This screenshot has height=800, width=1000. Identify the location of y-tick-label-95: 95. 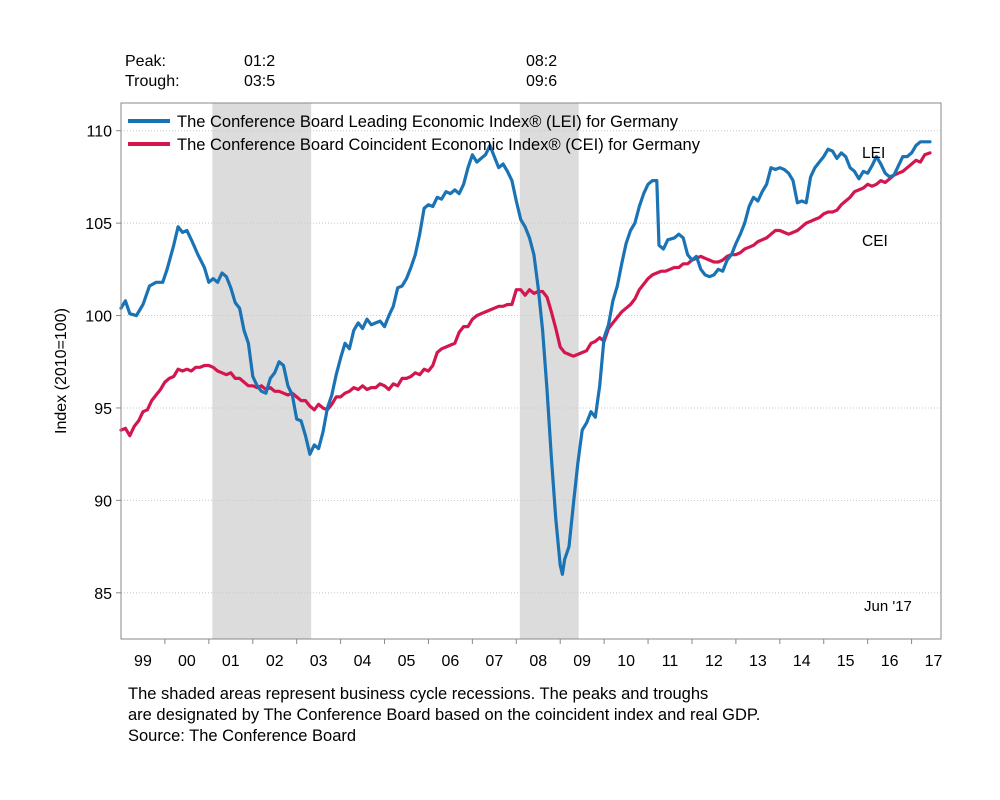
(103, 409).